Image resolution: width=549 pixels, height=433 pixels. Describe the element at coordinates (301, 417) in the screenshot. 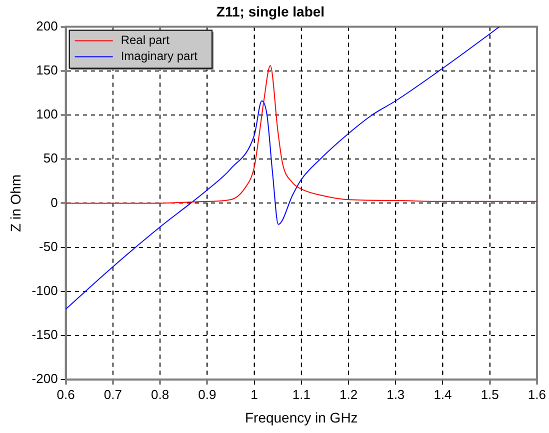

I see `x-axis-title: Frequency in GHz` at that location.